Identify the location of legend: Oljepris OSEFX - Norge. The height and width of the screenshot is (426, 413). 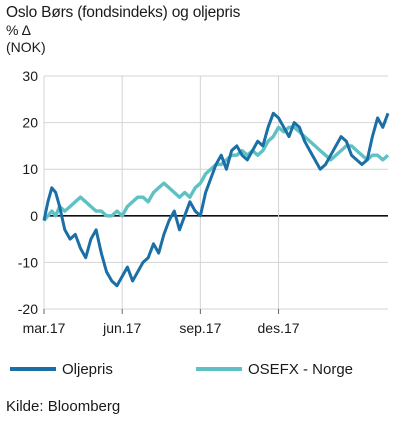
(181, 369).